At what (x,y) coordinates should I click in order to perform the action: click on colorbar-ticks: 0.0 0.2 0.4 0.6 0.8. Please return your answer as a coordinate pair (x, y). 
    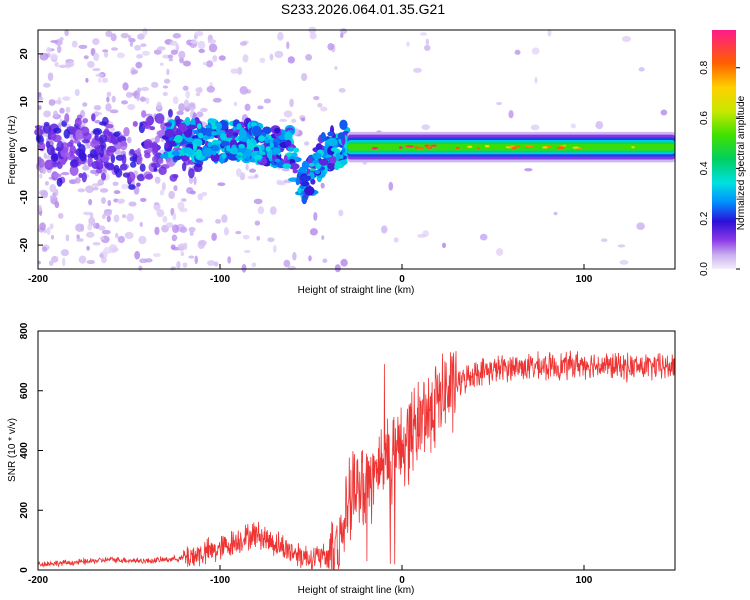
    Looking at the image, I should click on (719, 168).